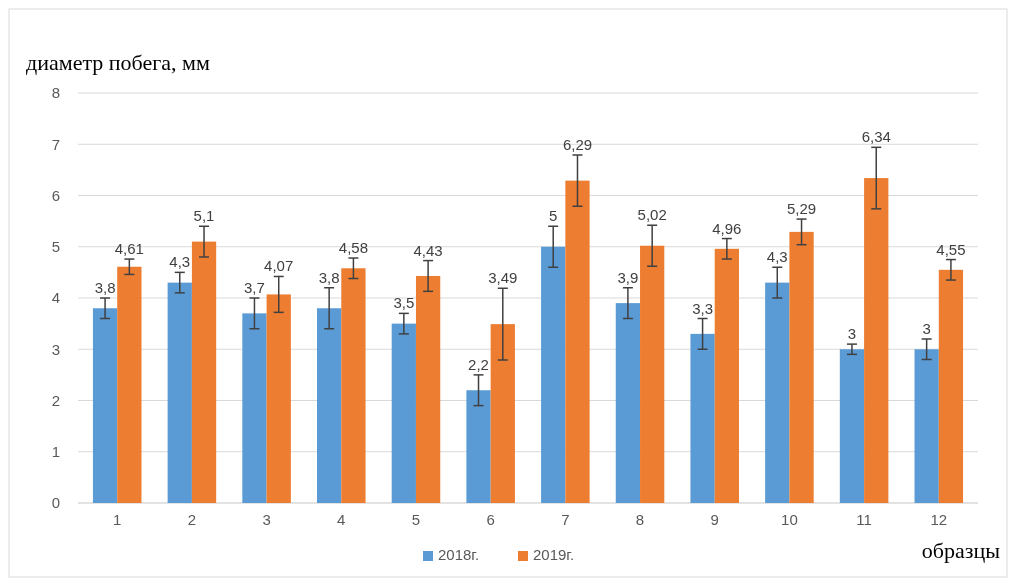  I want to click on data-label: 5, so click(553, 216).